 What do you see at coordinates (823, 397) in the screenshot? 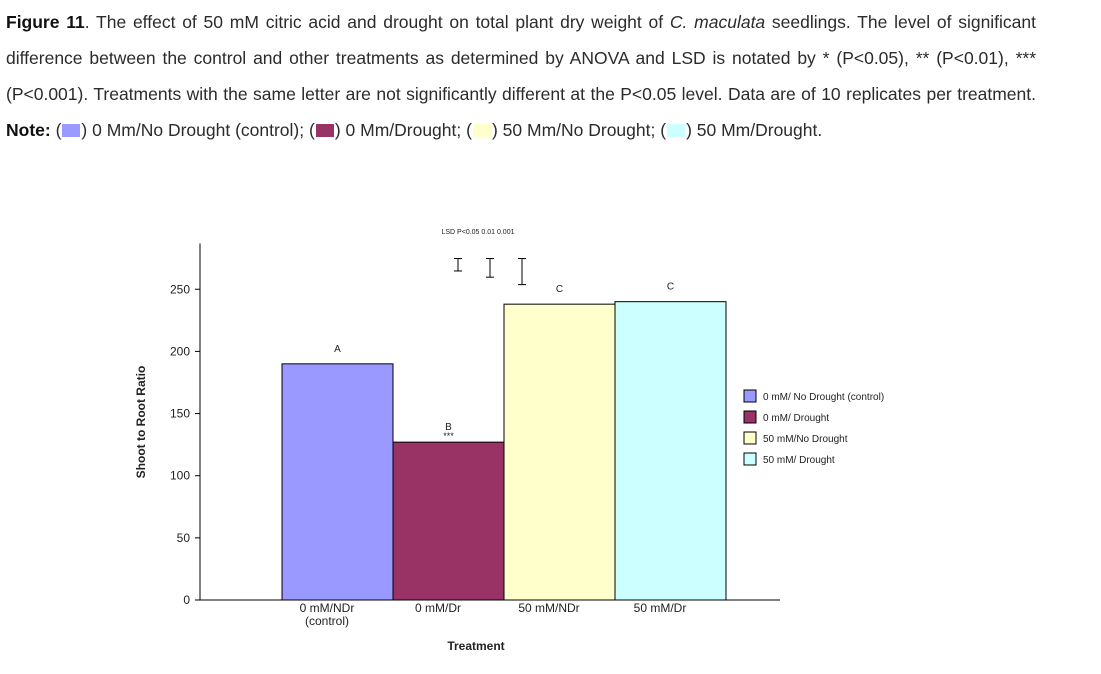
I see `legend-label: 0 mM/ No Drought (control)` at bounding box center [823, 397].